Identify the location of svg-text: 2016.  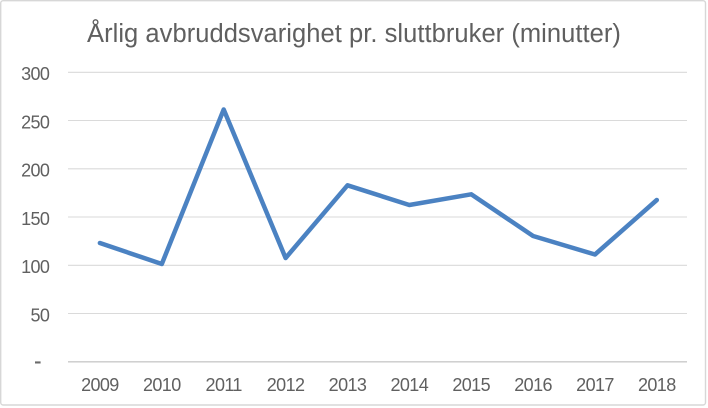
(533, 385).